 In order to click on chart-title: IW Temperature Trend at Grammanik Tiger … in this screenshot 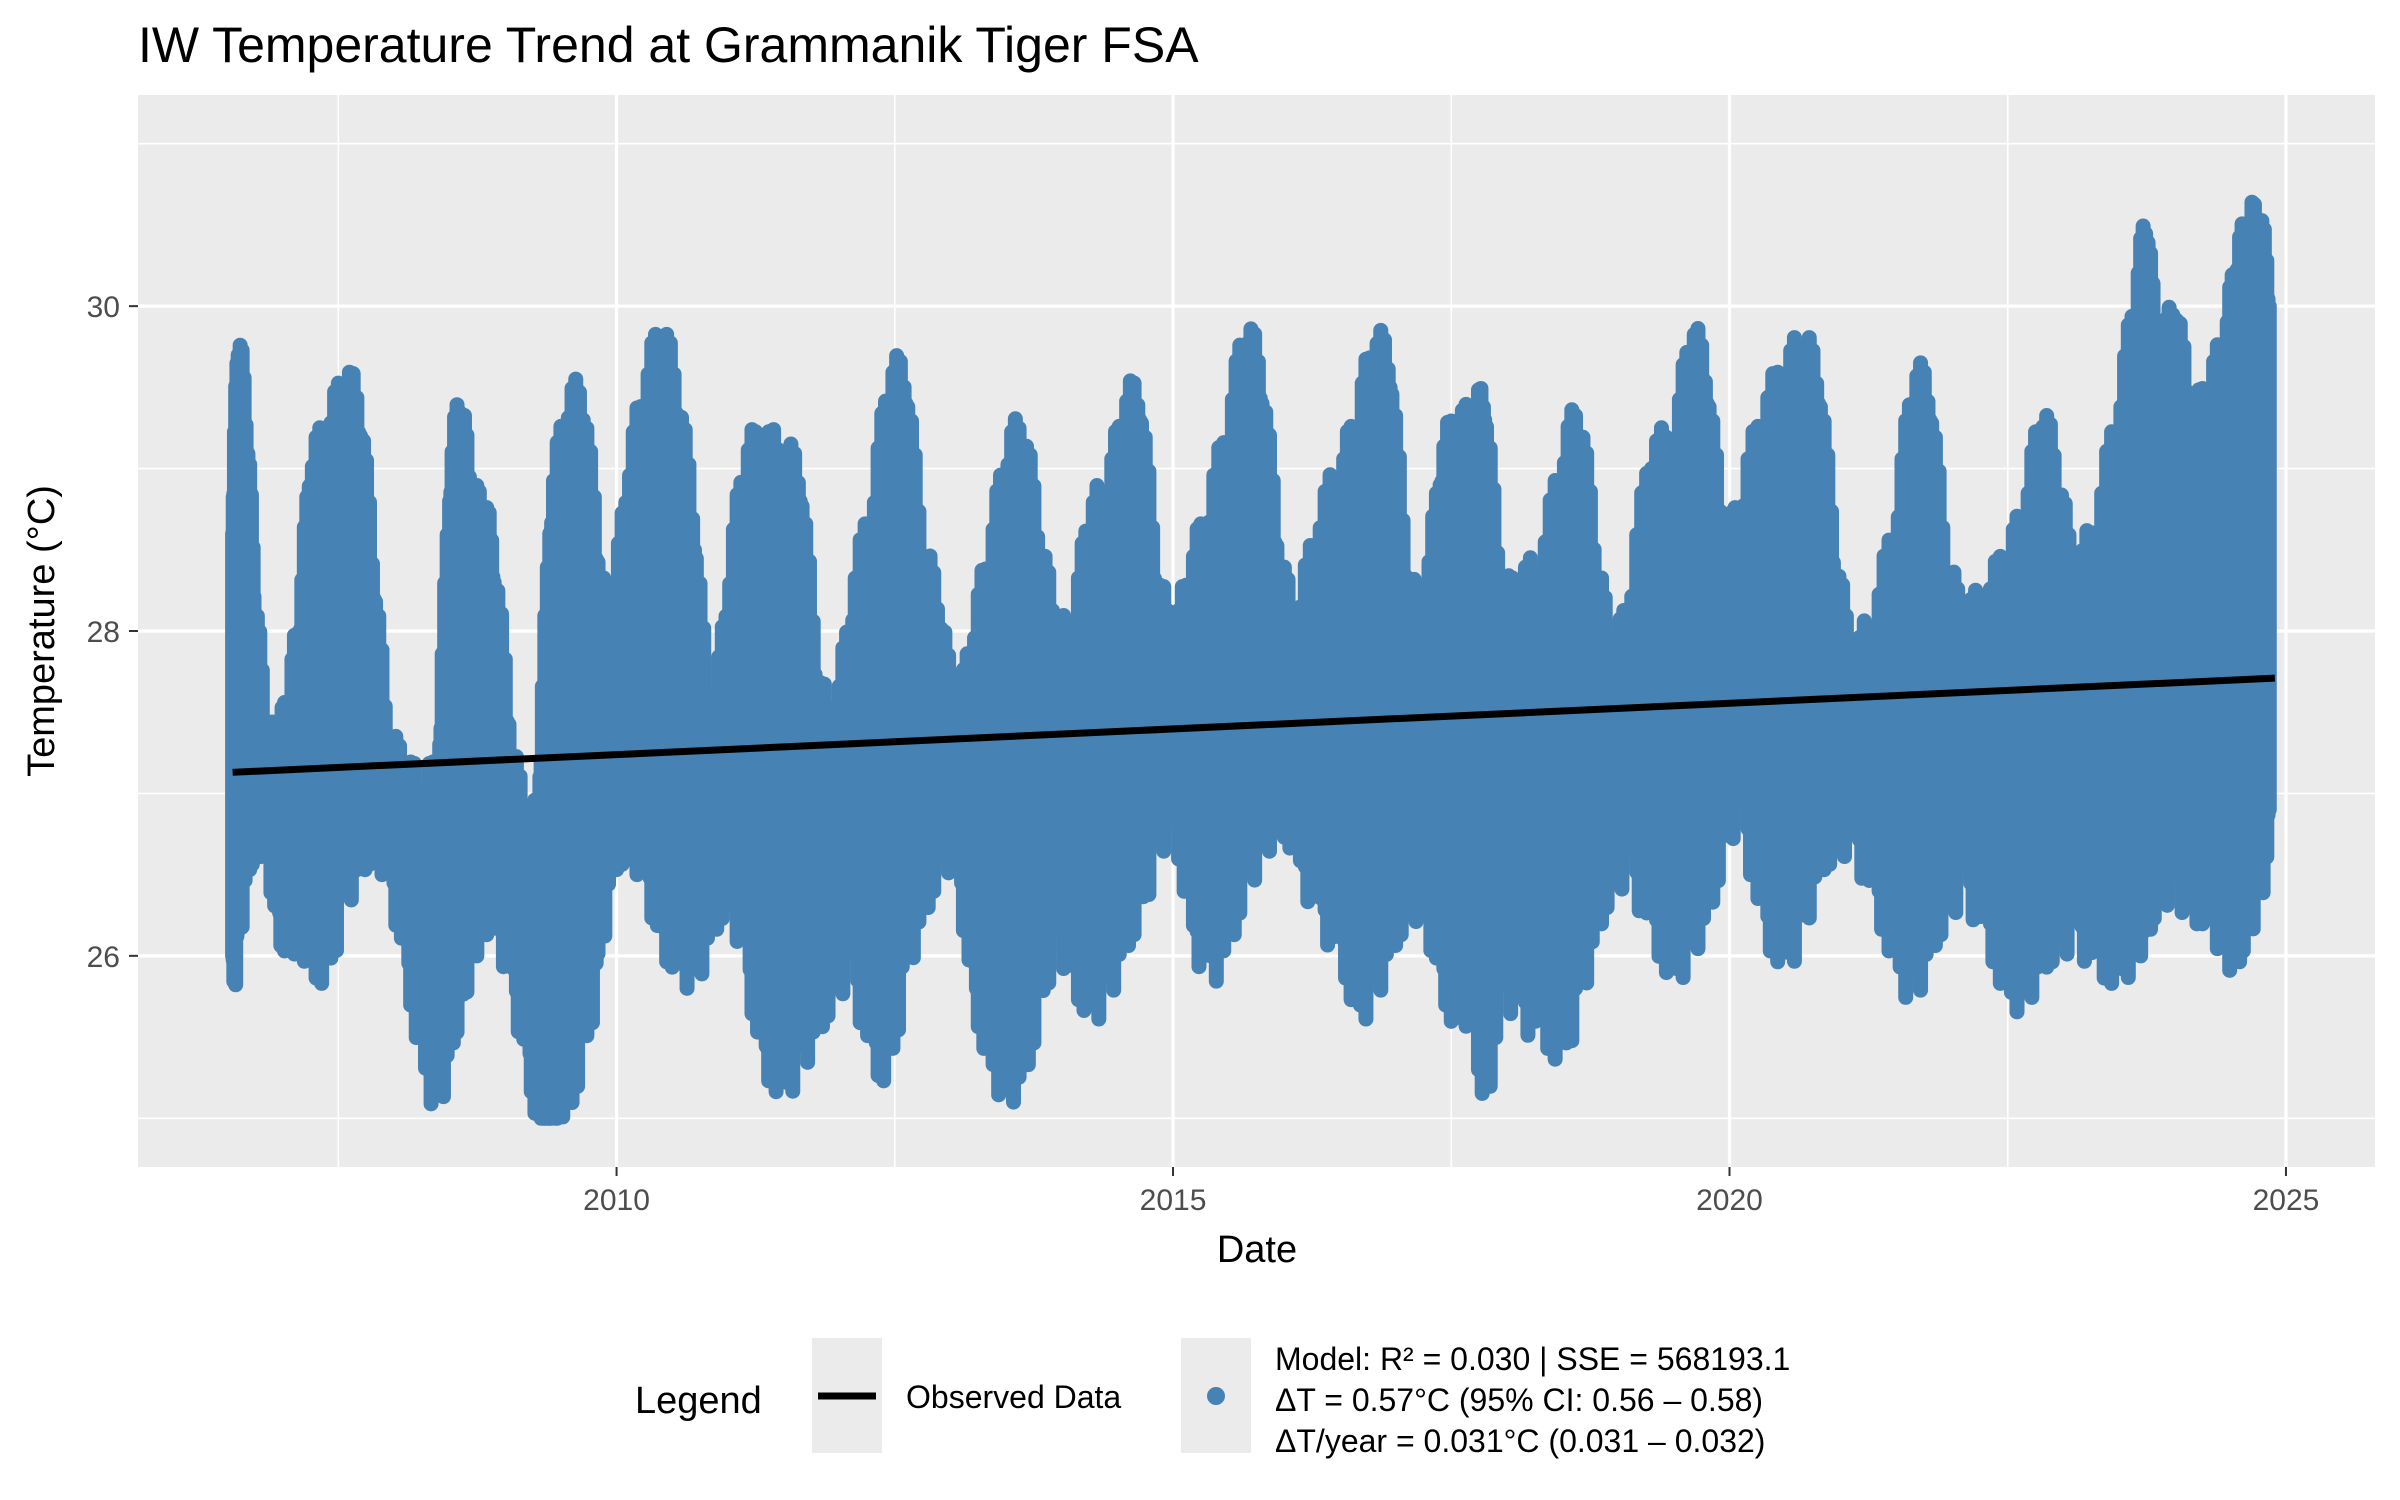, I will do `click(668, 45)`.